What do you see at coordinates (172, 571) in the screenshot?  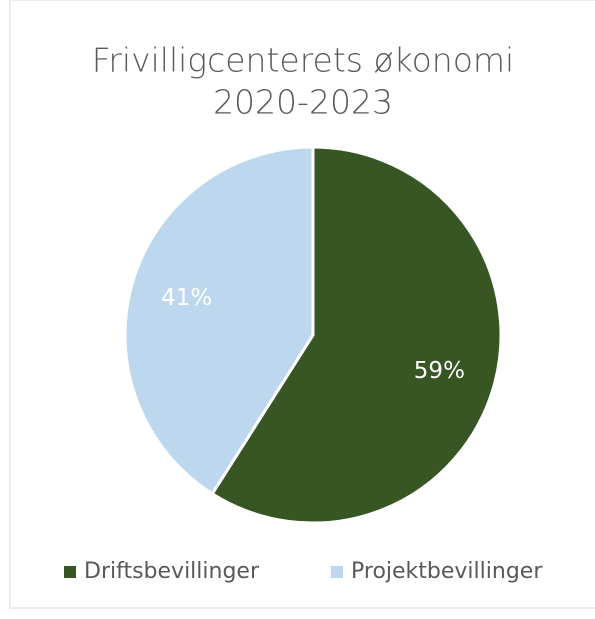 I see `legend-label: Driftsbevillinger` at bounding box center [172, 571].